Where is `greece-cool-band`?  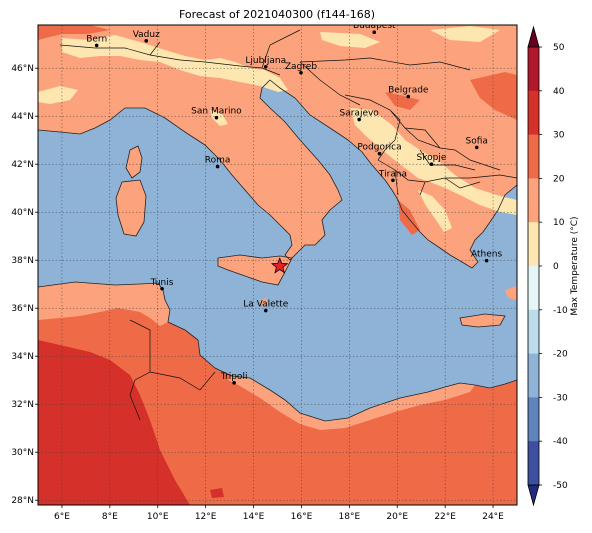 greece-cool-band is located at coordinates (435, 211).